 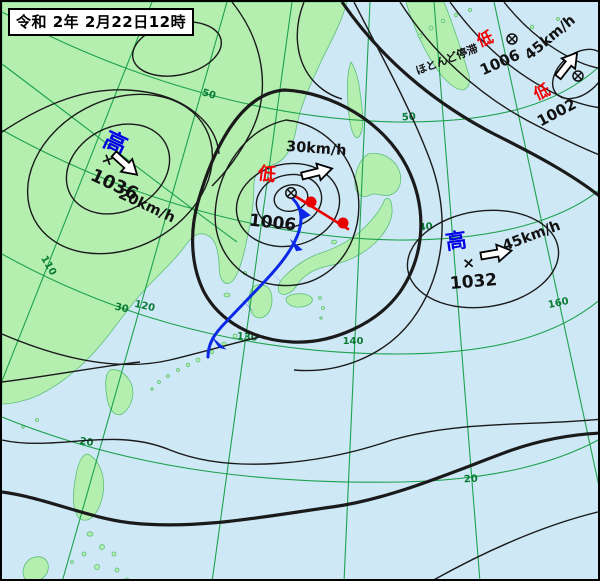 What do you see at coordinates (299, 300) in the screenshot?
I see `land-shikoku` at bounding box center [299, 300].